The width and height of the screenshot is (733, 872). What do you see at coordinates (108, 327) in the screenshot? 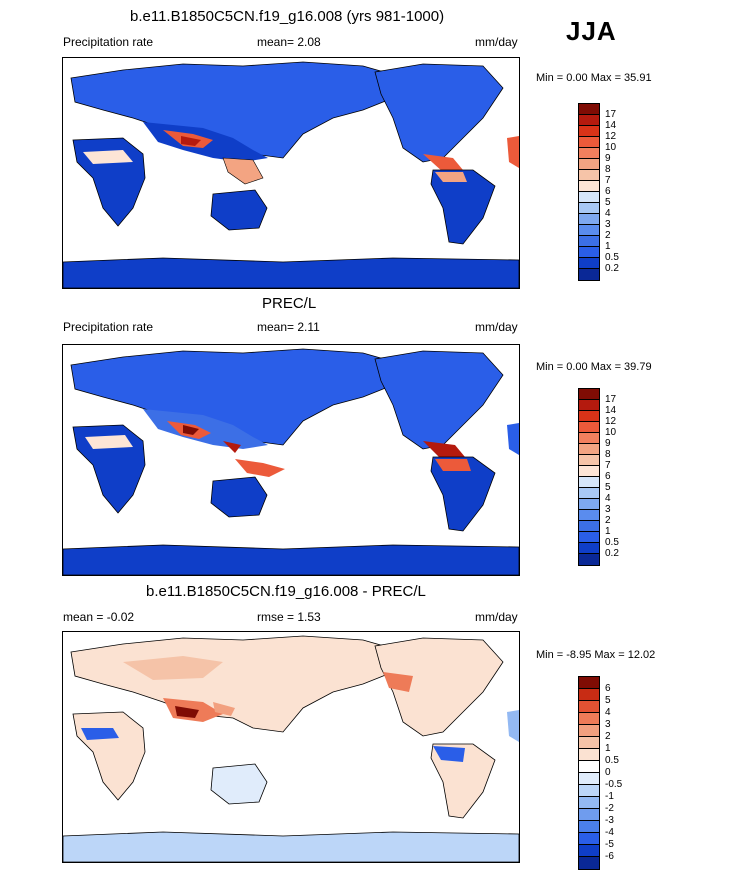
I see `panel2-variable-label: Precipitation rate` at bounding box center [108, 327].